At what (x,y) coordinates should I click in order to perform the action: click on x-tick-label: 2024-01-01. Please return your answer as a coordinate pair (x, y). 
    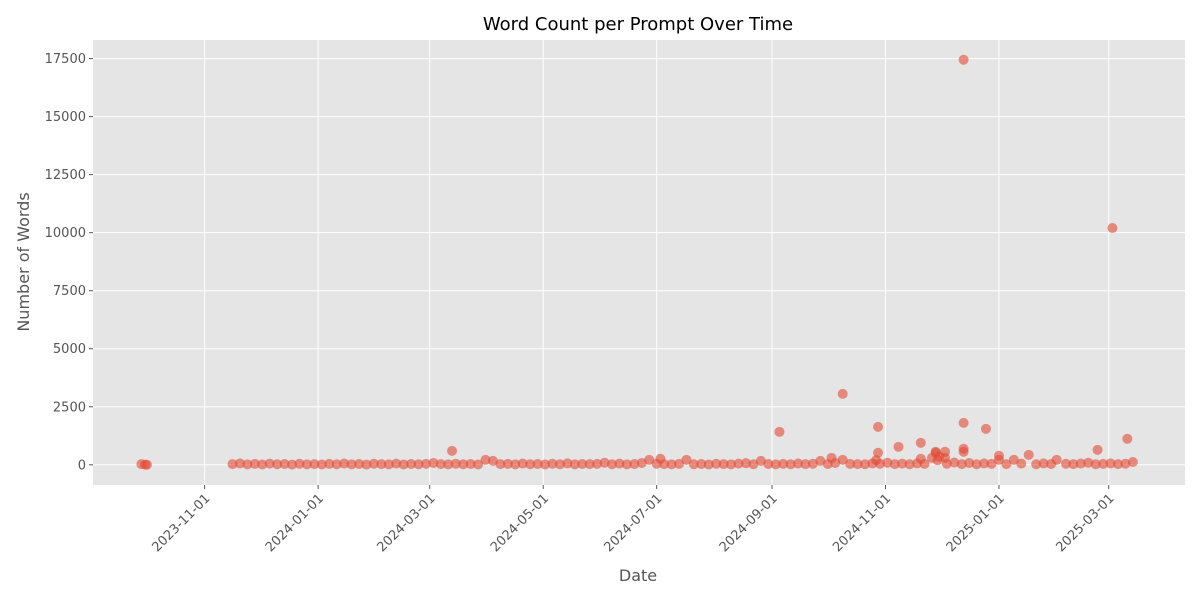
    Looking at the image, I should click on (295, 523).